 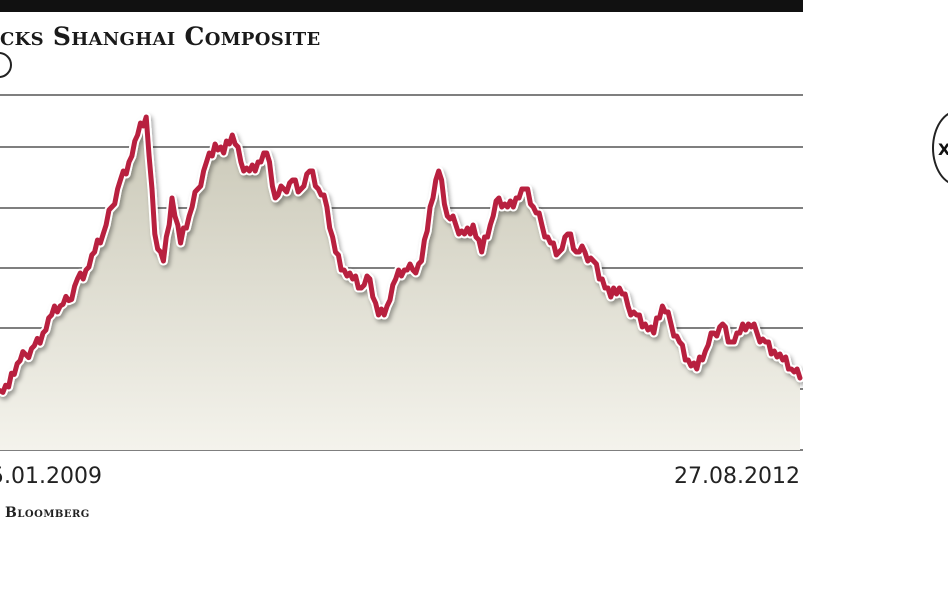 I want to click on side-badge: X, so click(x=940, y=148).